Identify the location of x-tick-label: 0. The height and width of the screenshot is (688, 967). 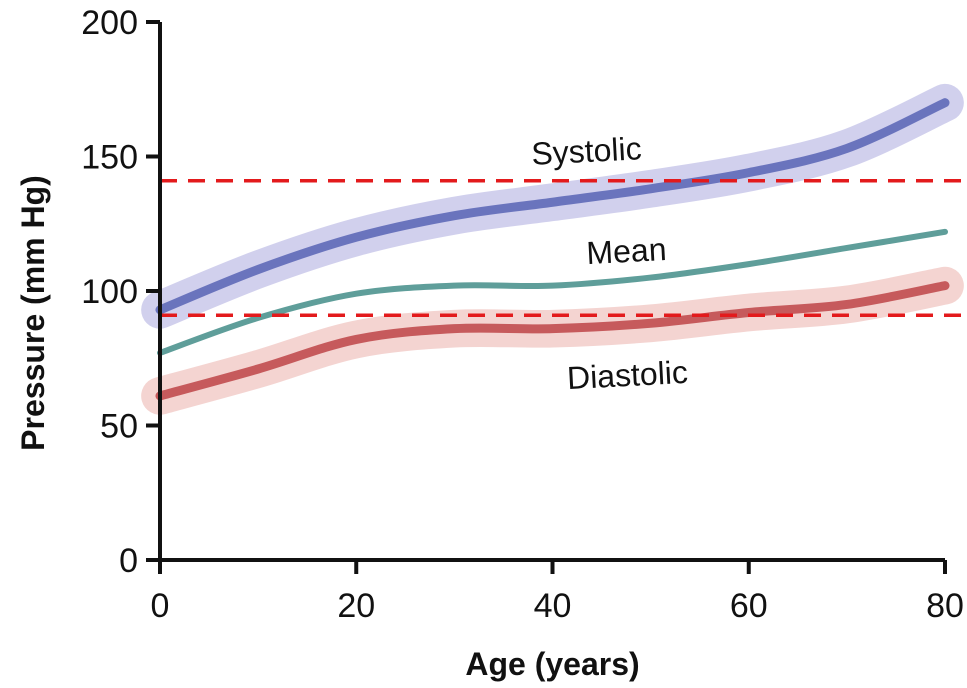
(160, 606).